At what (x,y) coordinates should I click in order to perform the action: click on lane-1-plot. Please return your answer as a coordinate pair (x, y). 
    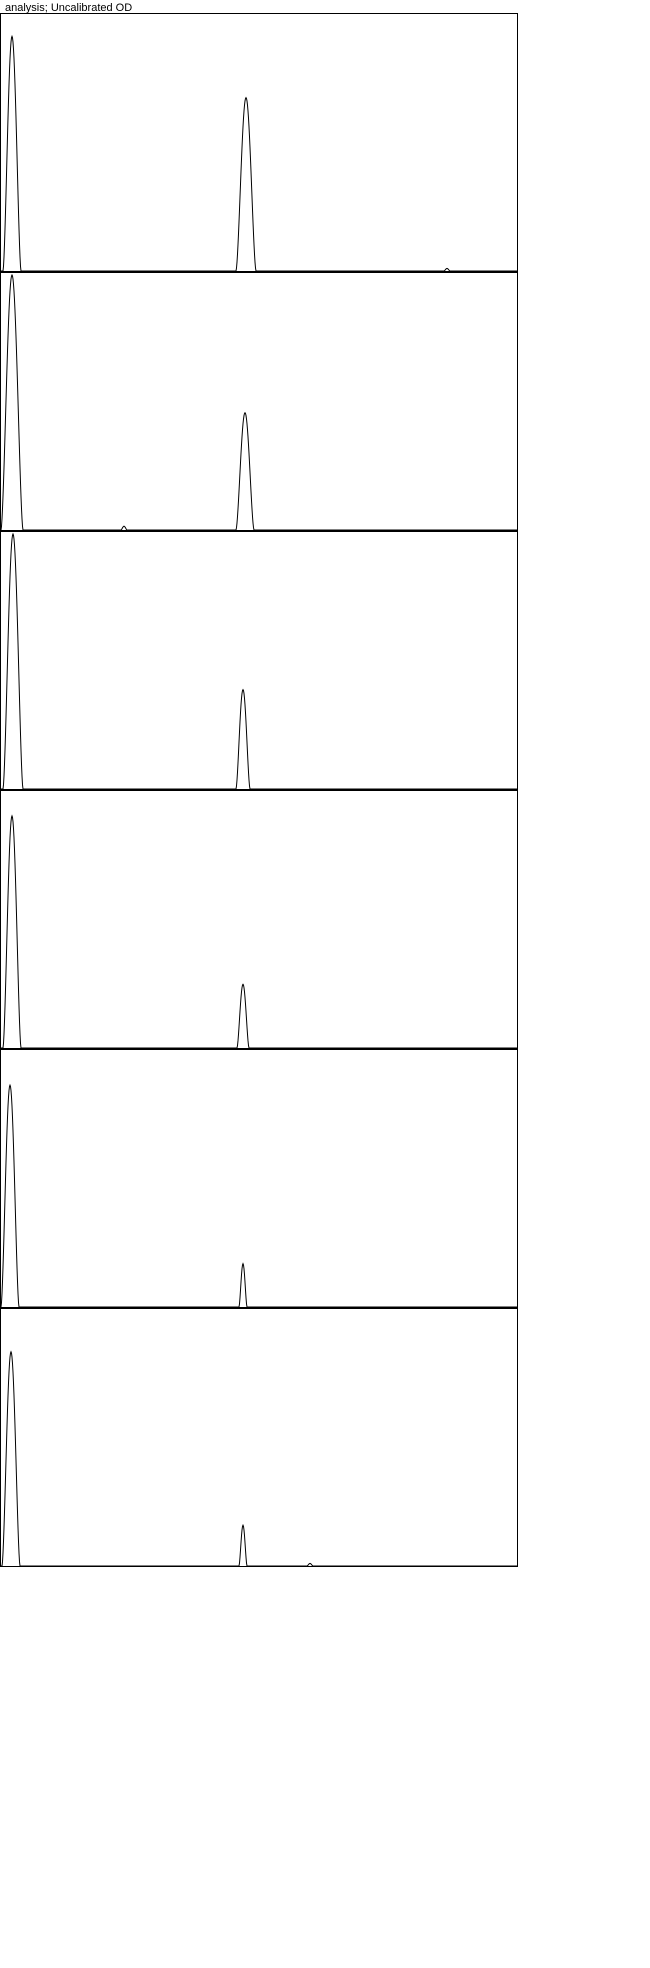
    Looking at the image, I should click on (259, 142).